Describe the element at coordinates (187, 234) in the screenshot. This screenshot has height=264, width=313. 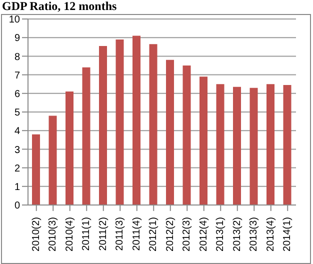
I see `x-tick-label: 2012(3)` at that location.